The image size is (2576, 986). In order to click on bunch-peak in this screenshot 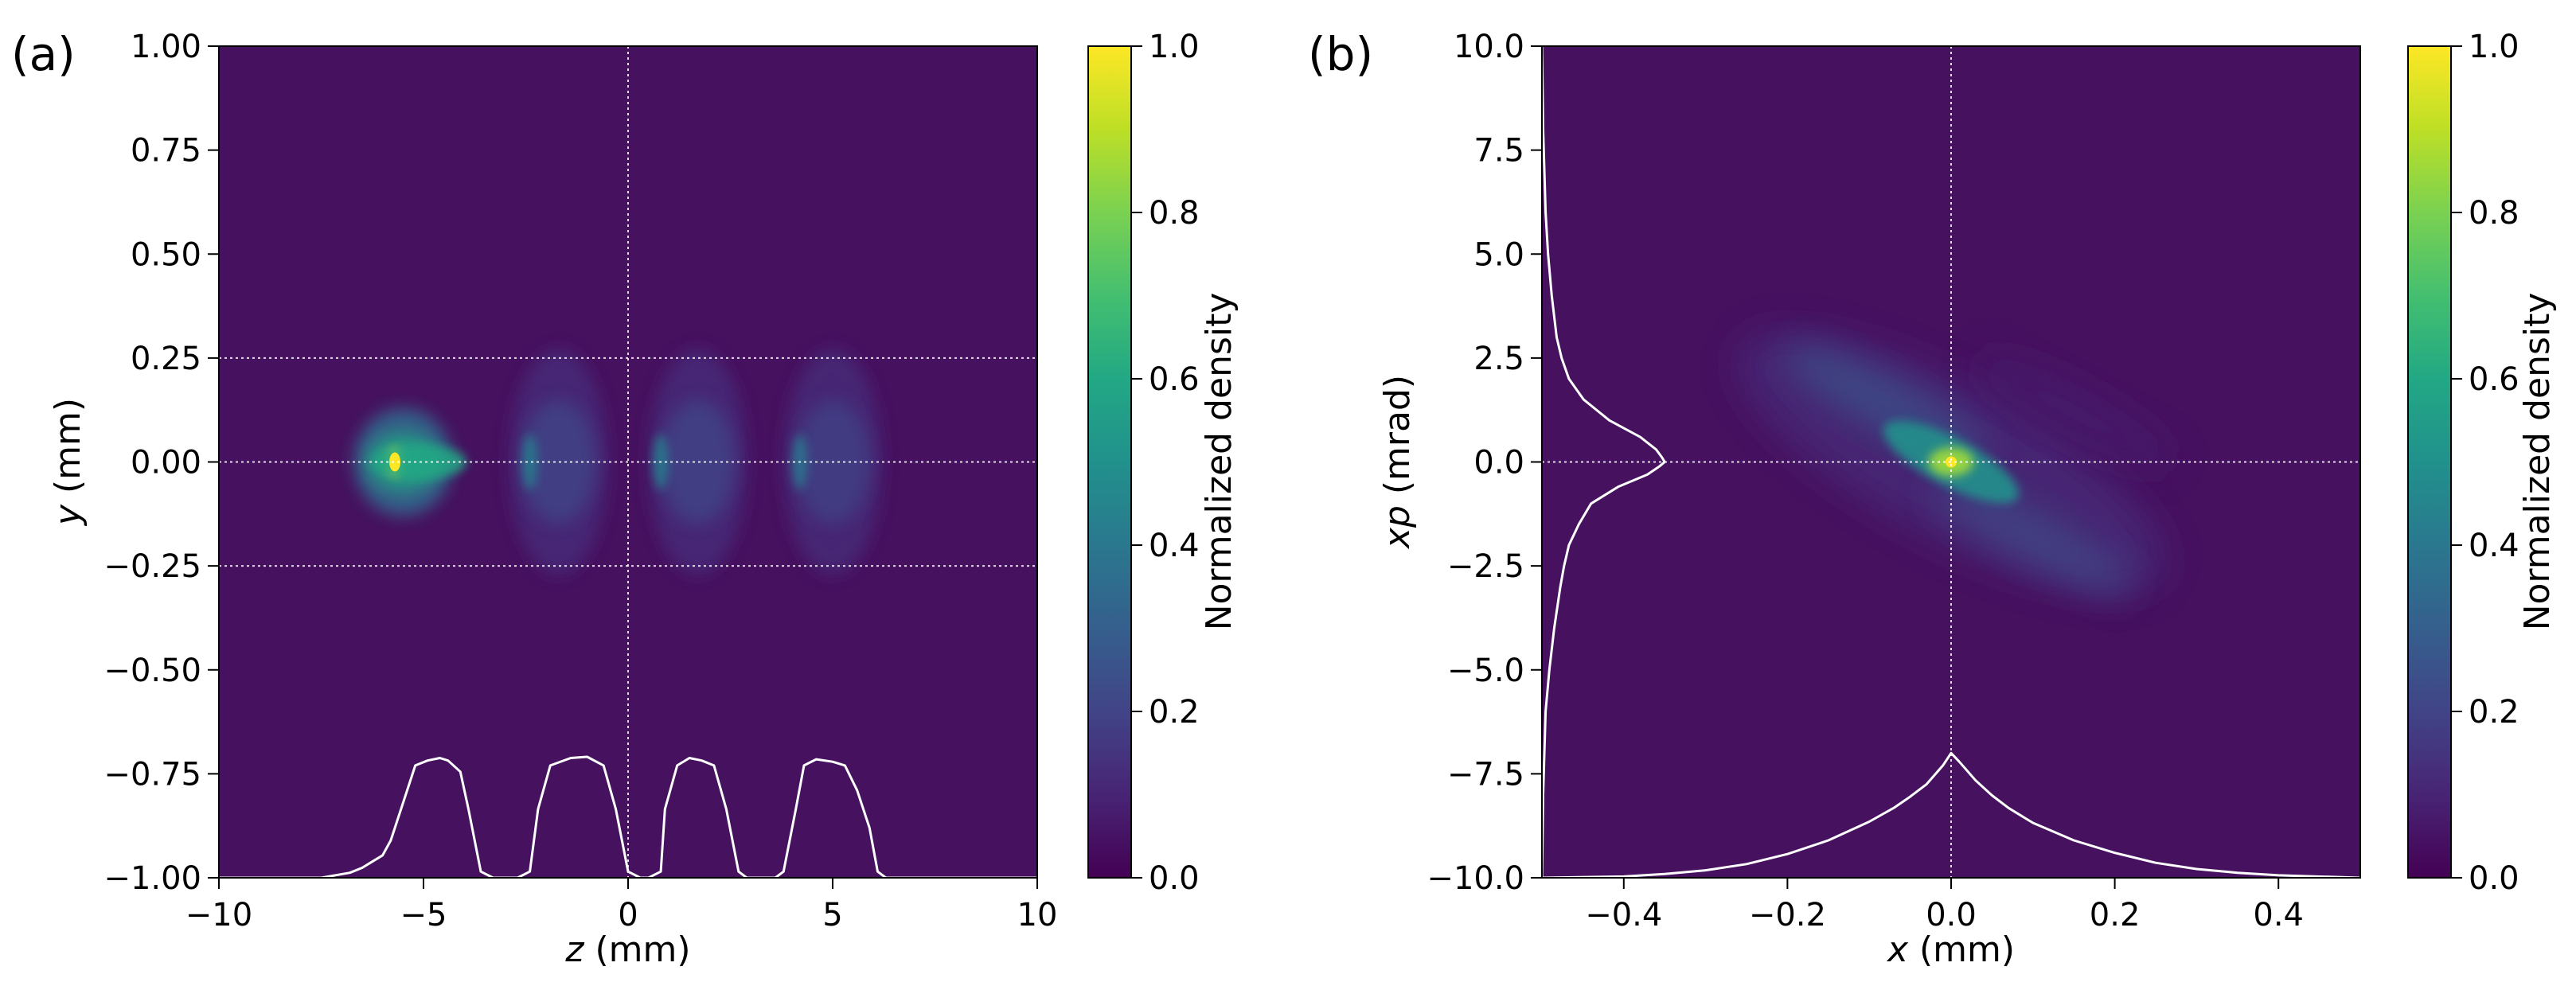, I will do `click(395, 462)`.